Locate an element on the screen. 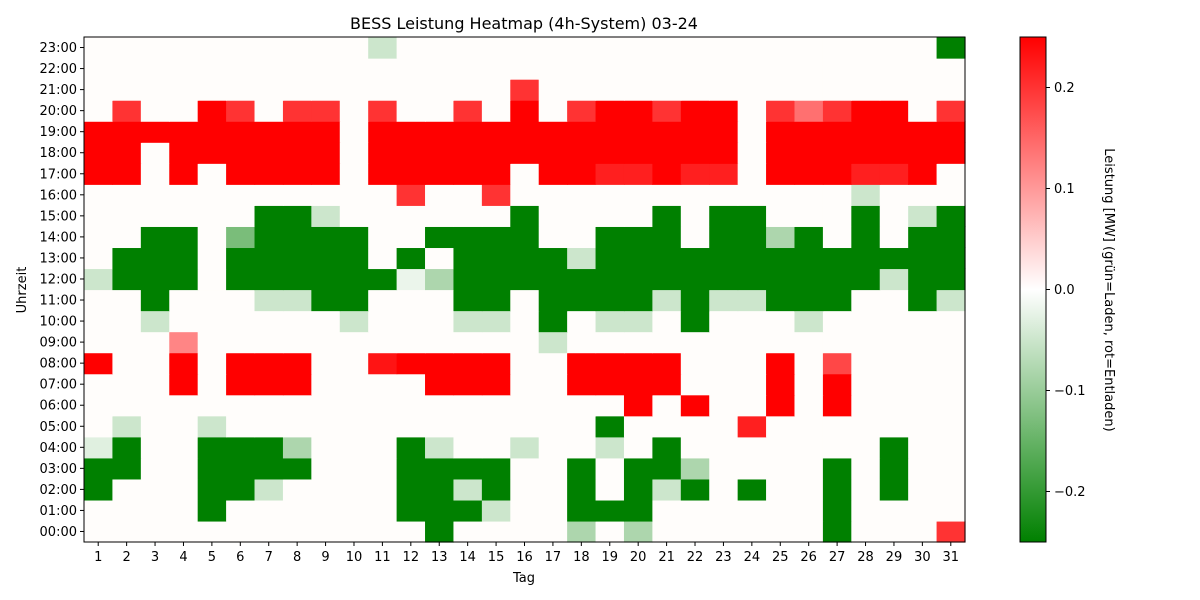 Image resolution: width=1200 pixels, height=600 pixels. x-tick-label: 13 is located at coordinates (439, 557).